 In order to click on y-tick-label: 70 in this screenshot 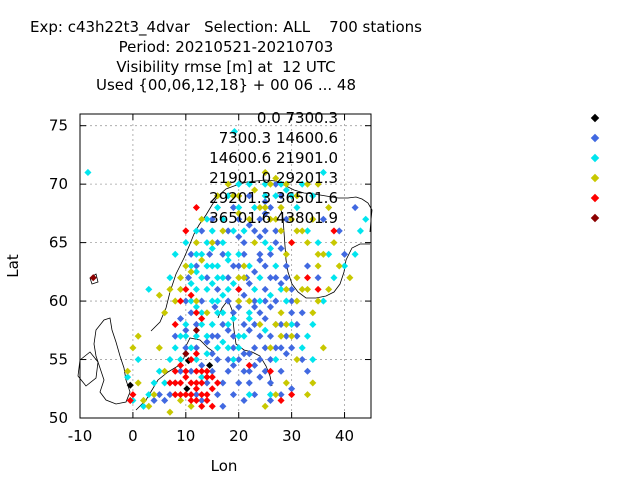, I will do `click(58, 184)`.